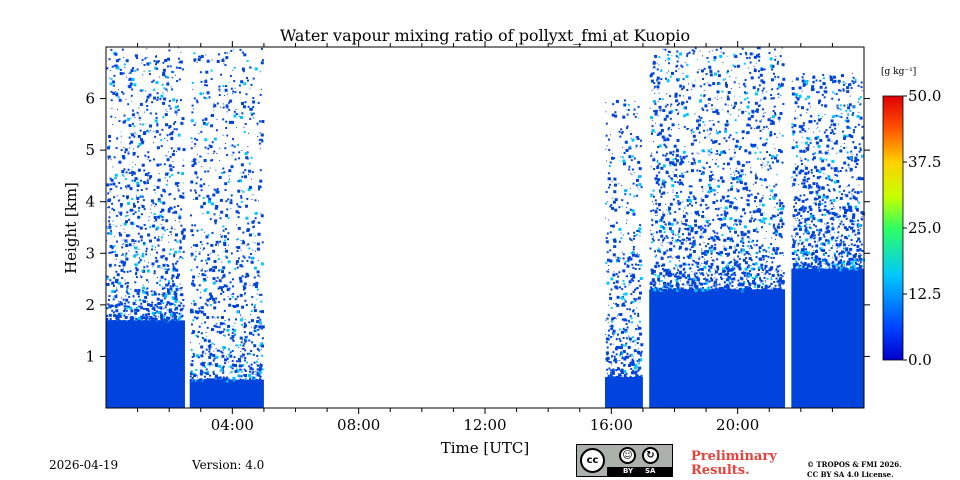  I want to click on attribution-icon: ☺, so click(627, 455).